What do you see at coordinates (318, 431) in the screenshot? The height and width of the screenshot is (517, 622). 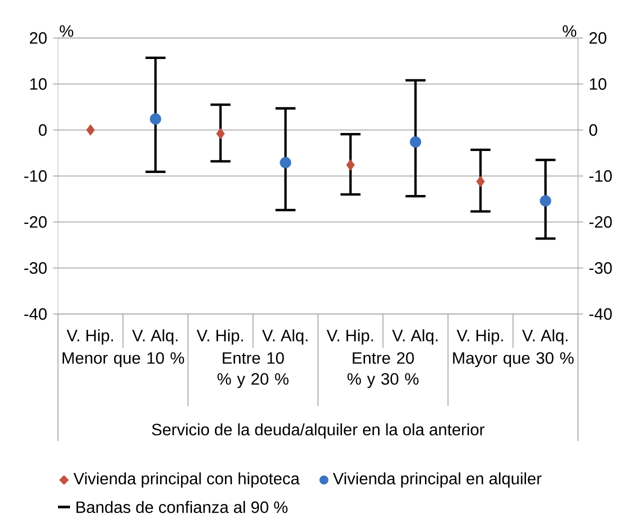 I see `x-axis-title: Servicio de la deuda/alquiler en la ola anterior` at bounding box center [318, 431].